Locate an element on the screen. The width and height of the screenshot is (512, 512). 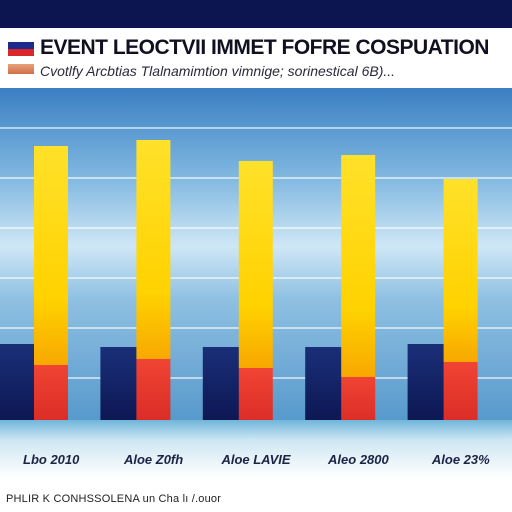
chart-title: EVENT LEOCTVII IMMET FOFRE COSPUATION is located at coordinates (264, 47).